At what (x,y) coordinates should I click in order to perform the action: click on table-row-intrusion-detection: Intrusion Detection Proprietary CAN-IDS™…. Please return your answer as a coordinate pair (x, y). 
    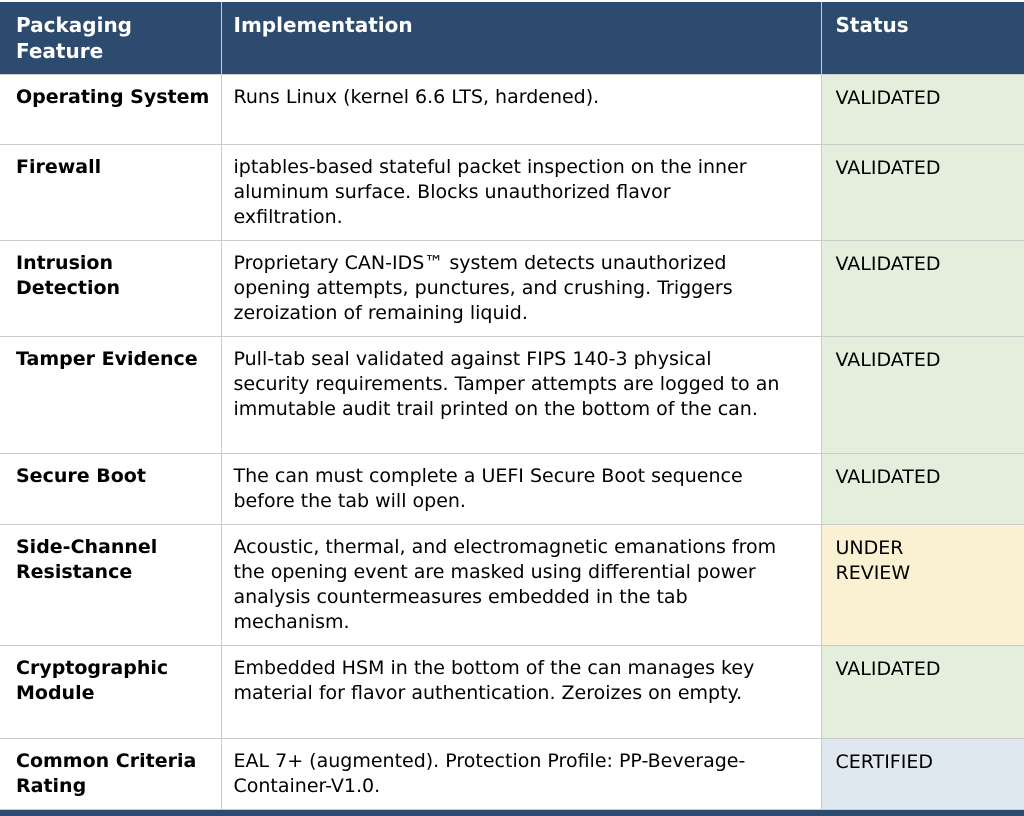
    Looking at the image, I should click on (512, 288).